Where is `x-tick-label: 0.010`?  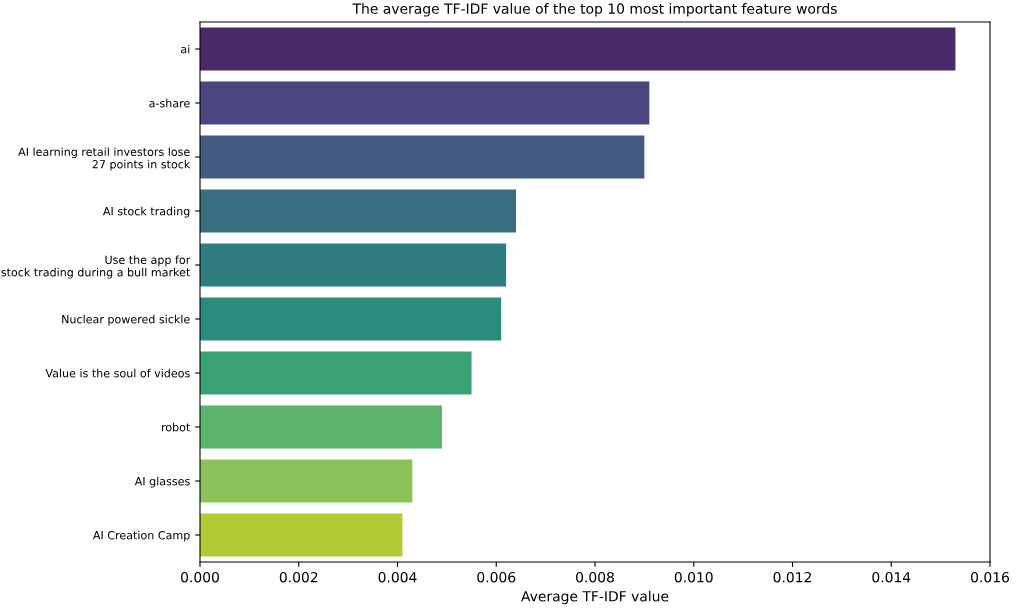 x-tick-label: 0.010 is located at coordinates (693, 577).